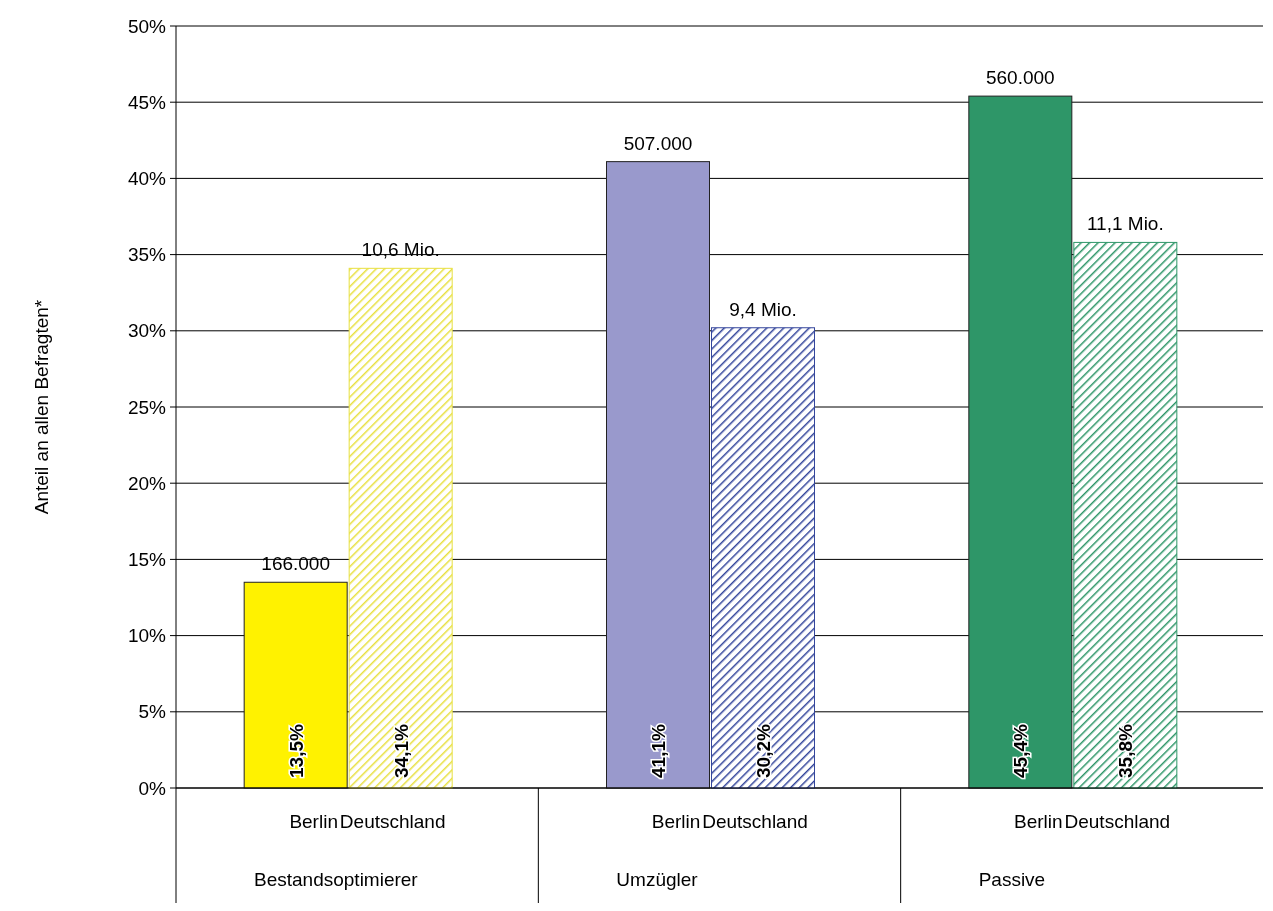  Describe the element at coordinates (147, 255) in the screenshot. I see `y-tick-label: 35%` at that location.